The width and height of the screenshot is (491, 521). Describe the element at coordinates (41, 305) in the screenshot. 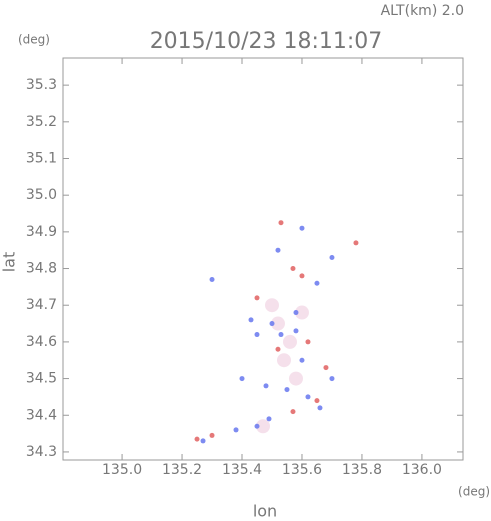

I see `y-tick-label: 34.7` at that location.